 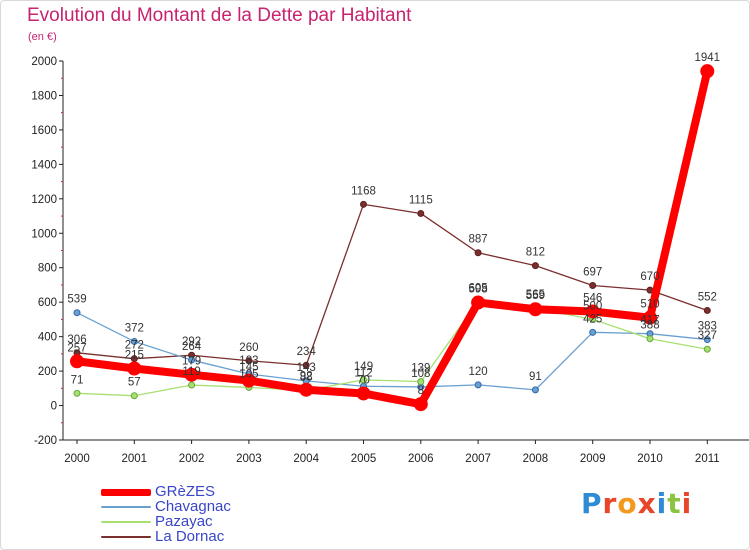 I want to click on series-line-pazayac, so click(x=392, y=348).